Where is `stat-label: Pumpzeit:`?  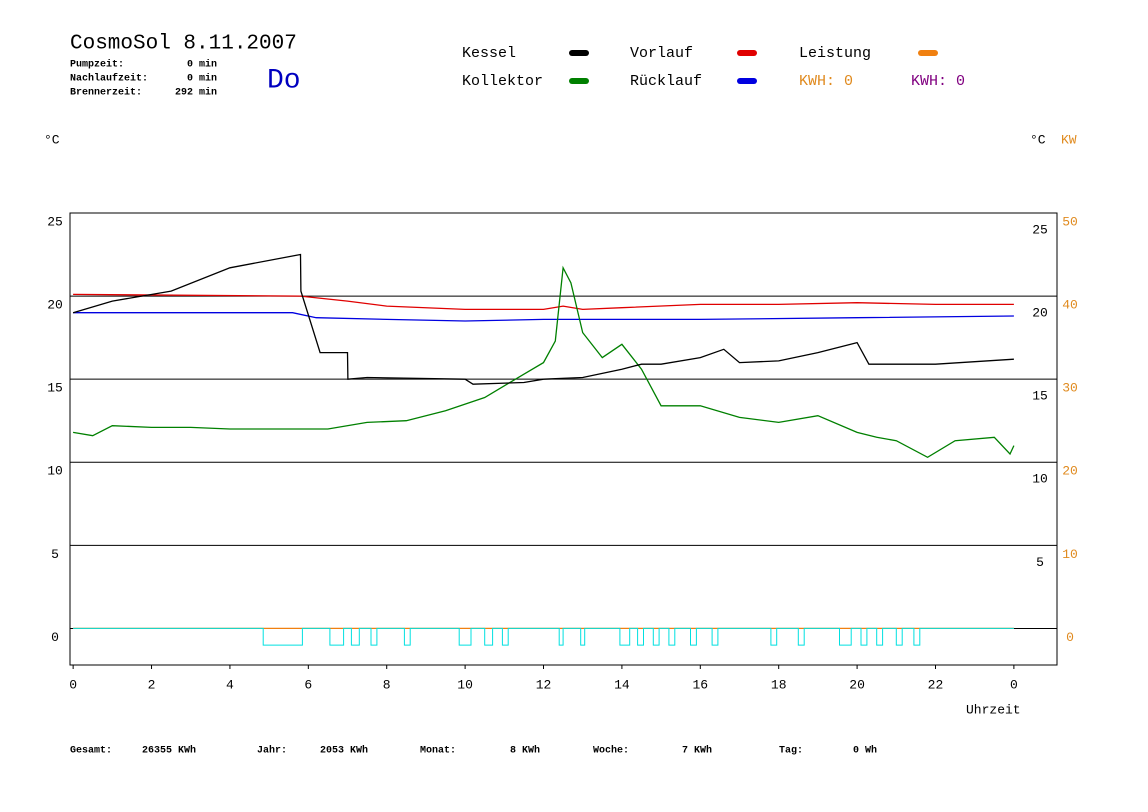
stat-label: Pumpzeit: is located at coordinates (97, 65).